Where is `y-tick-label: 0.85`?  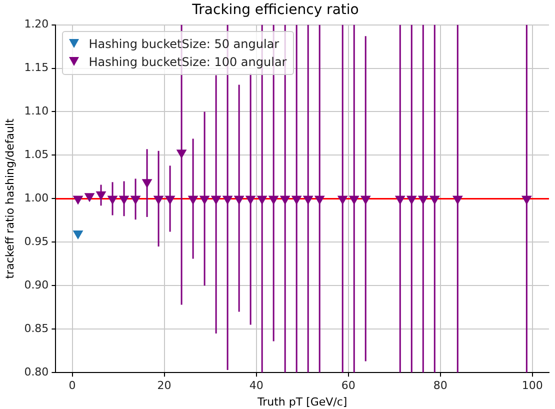
y-tick-label: 0.85 is located at coordinates (36, 328).